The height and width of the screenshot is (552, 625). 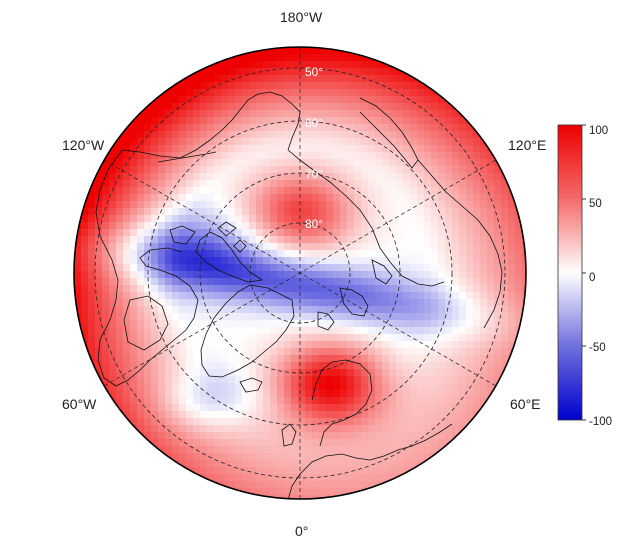 I want to click on lat-label-60: 60°, so click(x=314, y=123).